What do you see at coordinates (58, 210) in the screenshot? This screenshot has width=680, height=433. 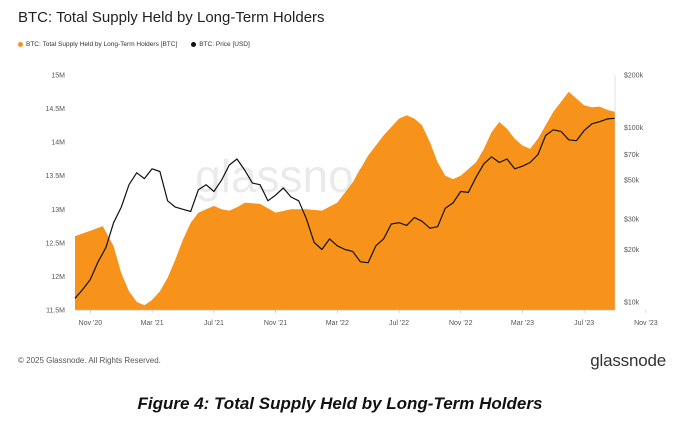 I see `y-left-tick-label: 13M` at bounding box center [58, 210].